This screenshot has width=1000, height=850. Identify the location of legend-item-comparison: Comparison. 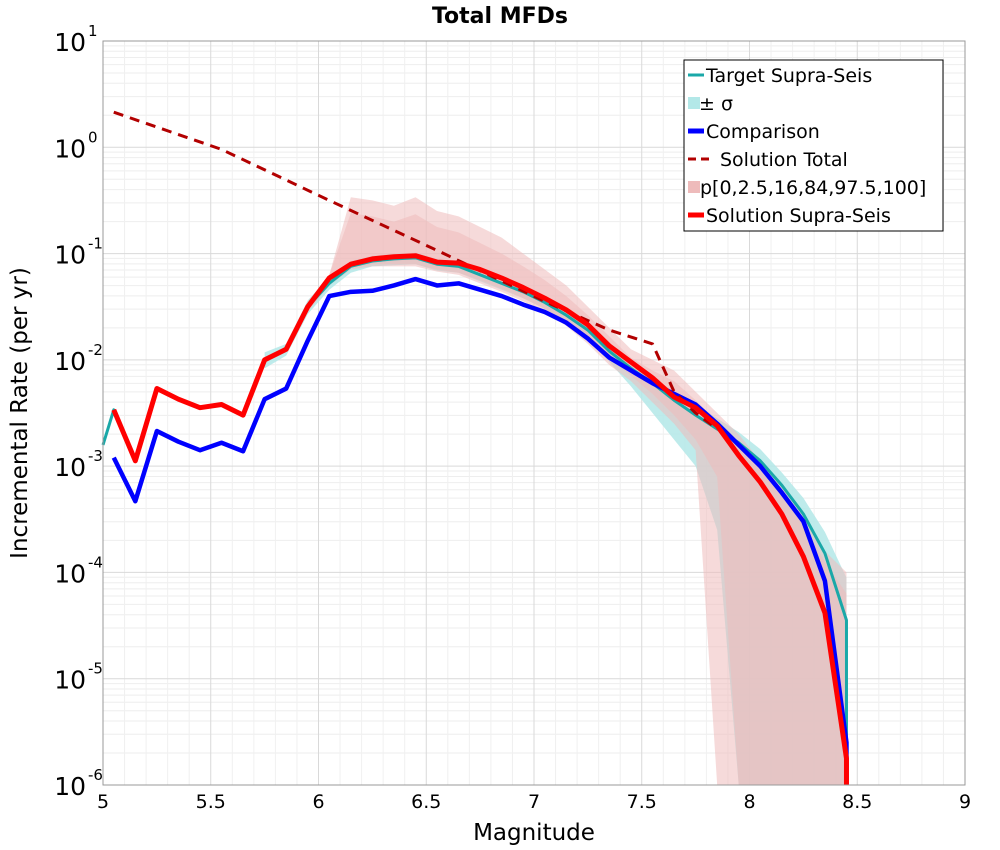
(754, 132).